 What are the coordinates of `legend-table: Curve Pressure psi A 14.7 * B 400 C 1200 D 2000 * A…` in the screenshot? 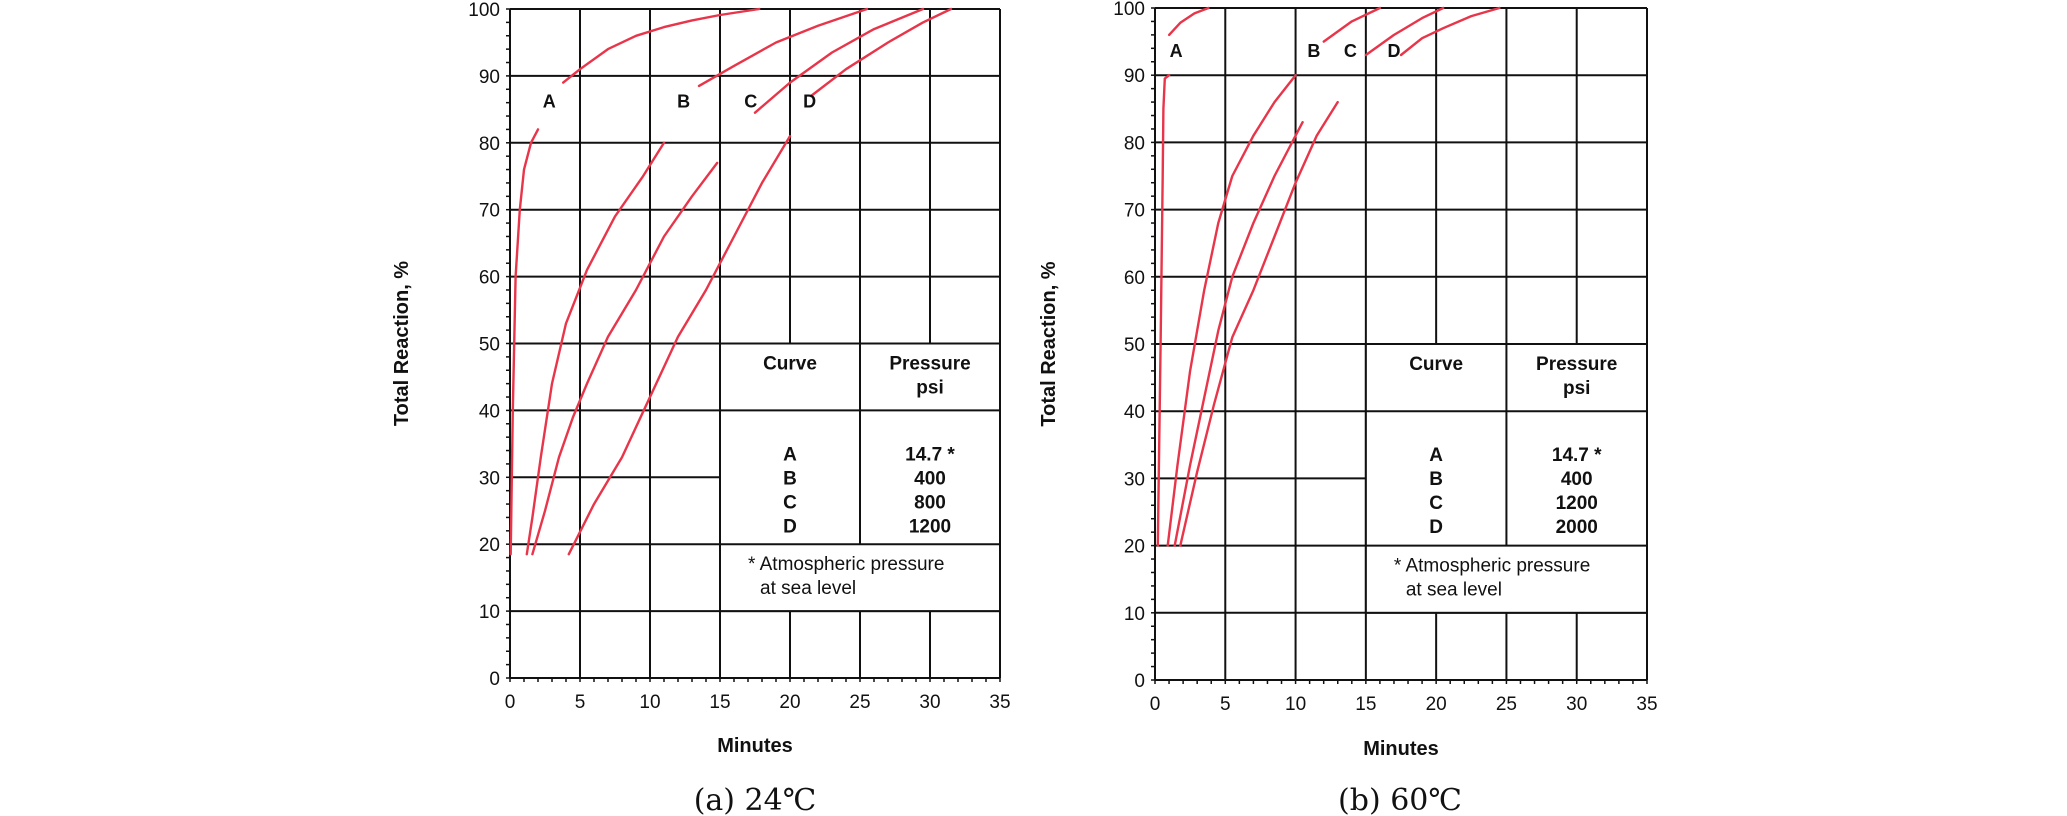 It's located at (1506, 478).